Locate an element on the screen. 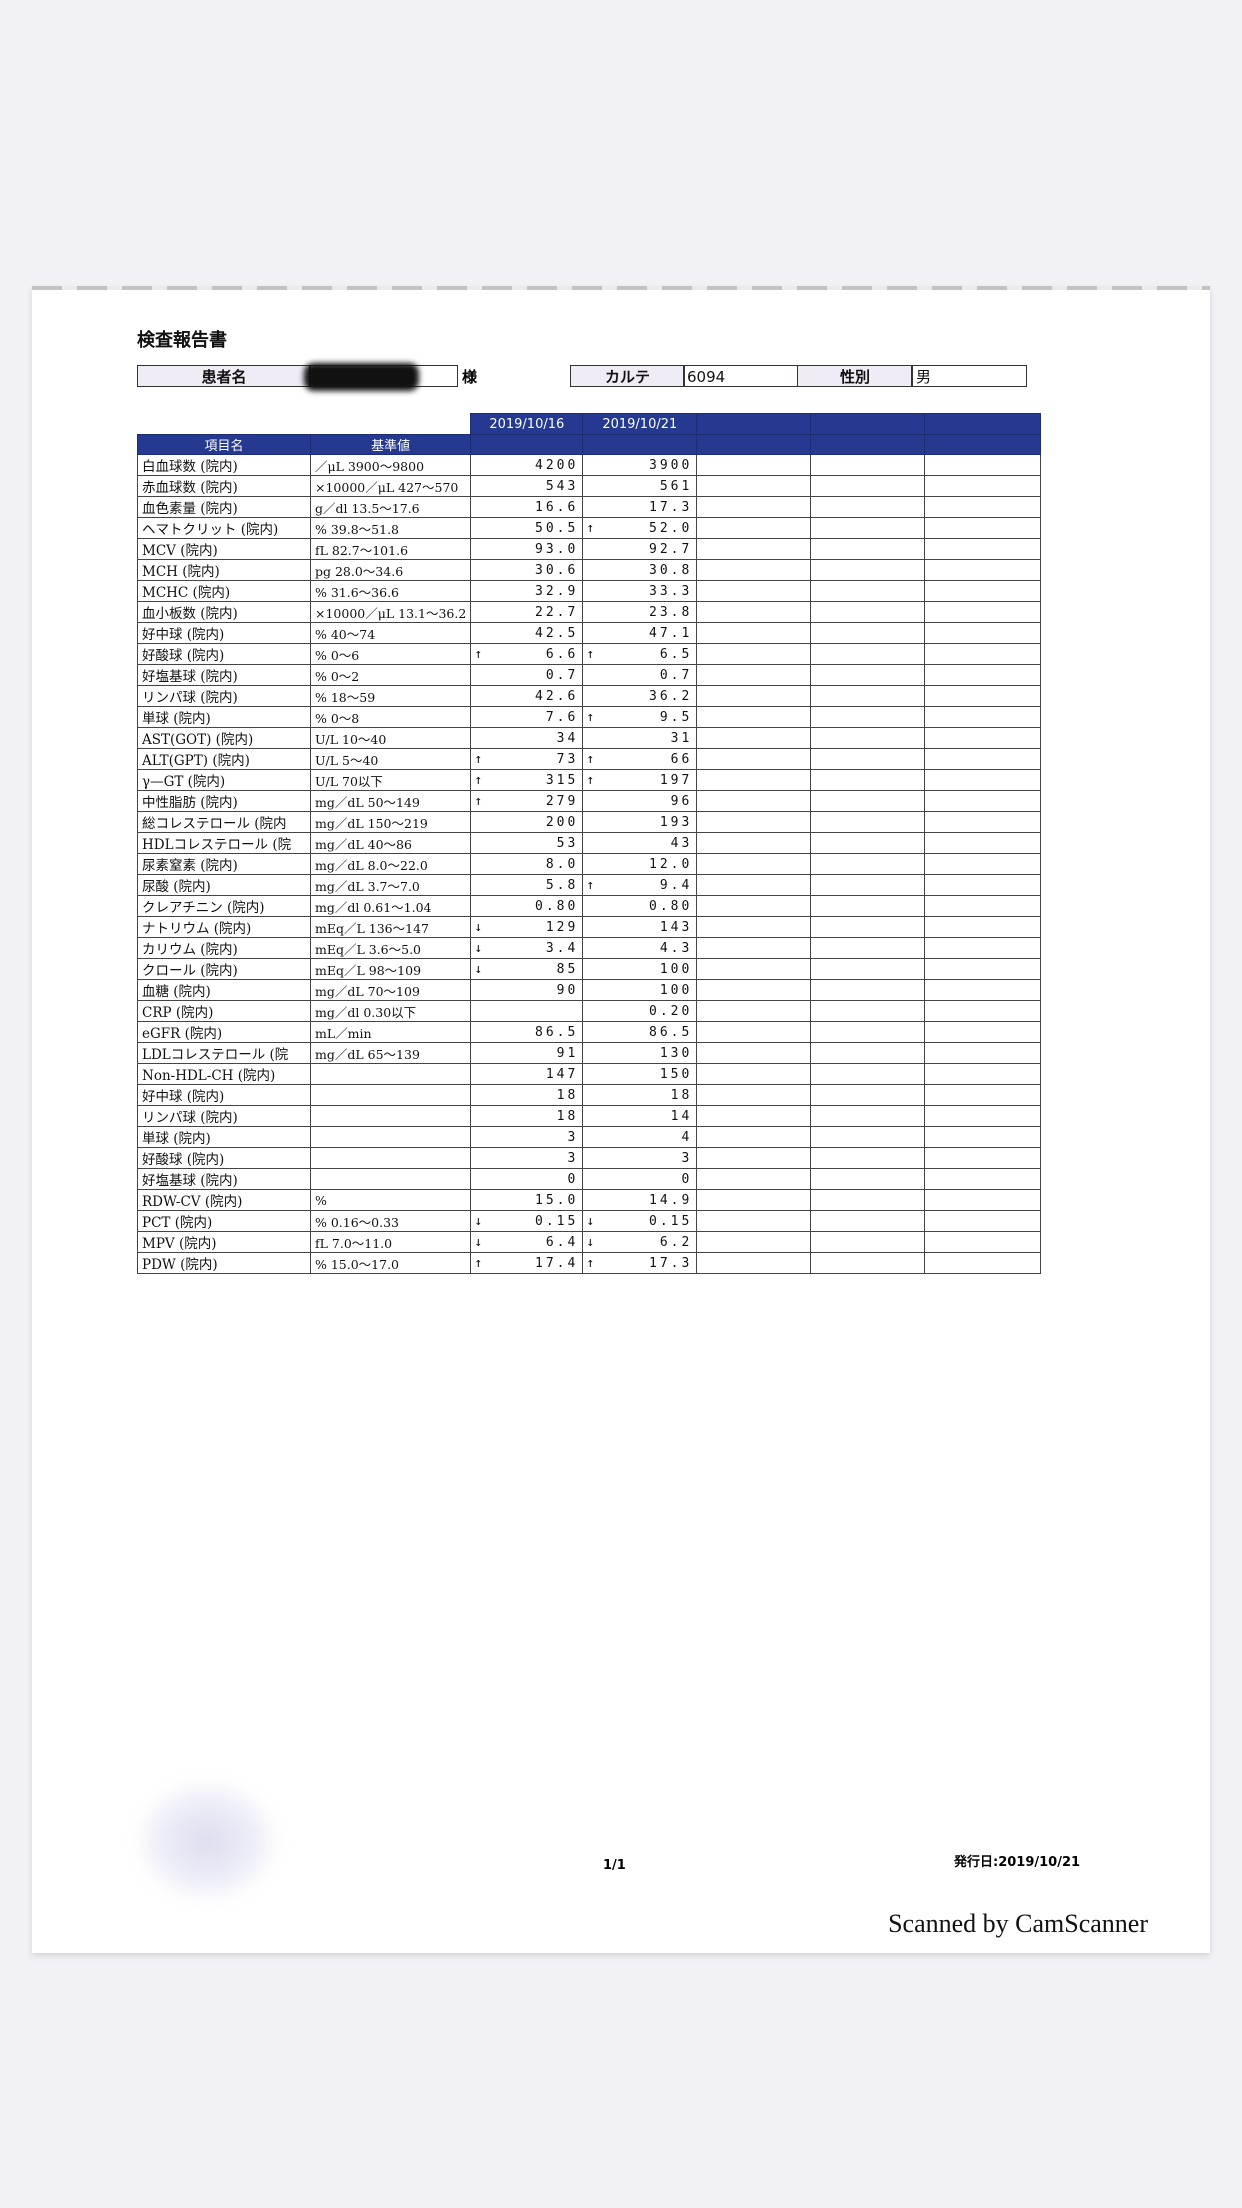  result-value-2: ↓ 6.2 is located at coordinates (640, 1242).